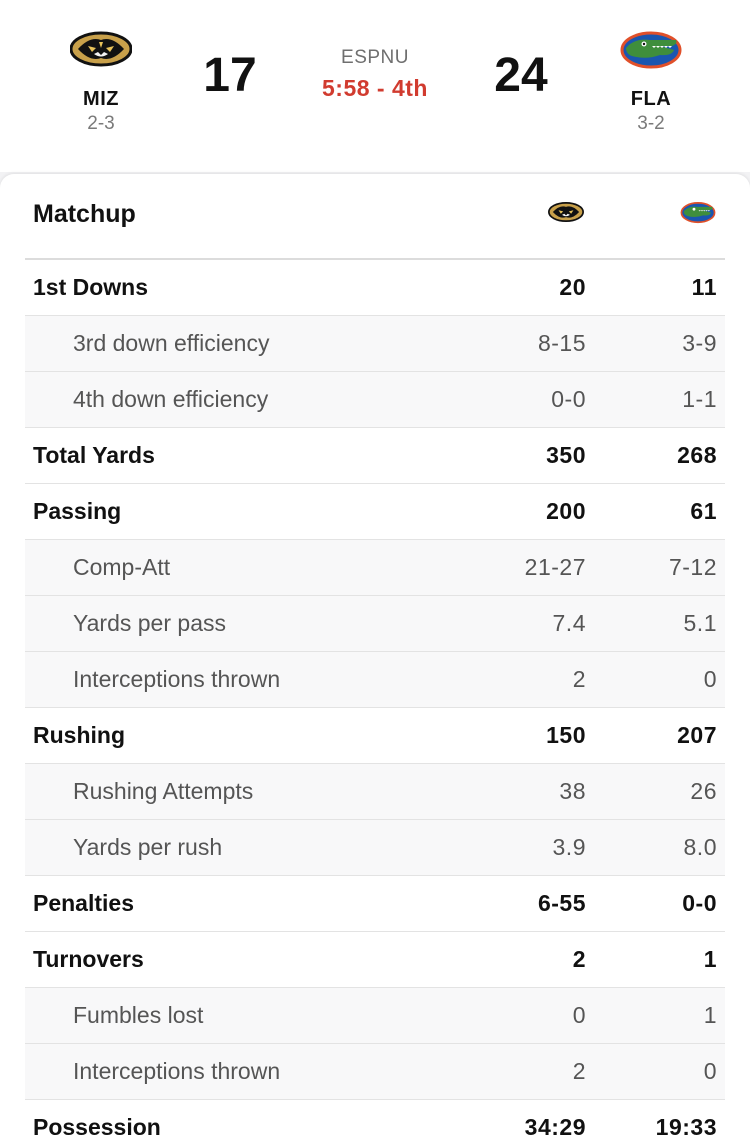 The image size is (750, 1148). What do you see at coordinates (703, 791) in the screenshot?
I see `home-stat-value: 26` at bounding box center [703, 791].